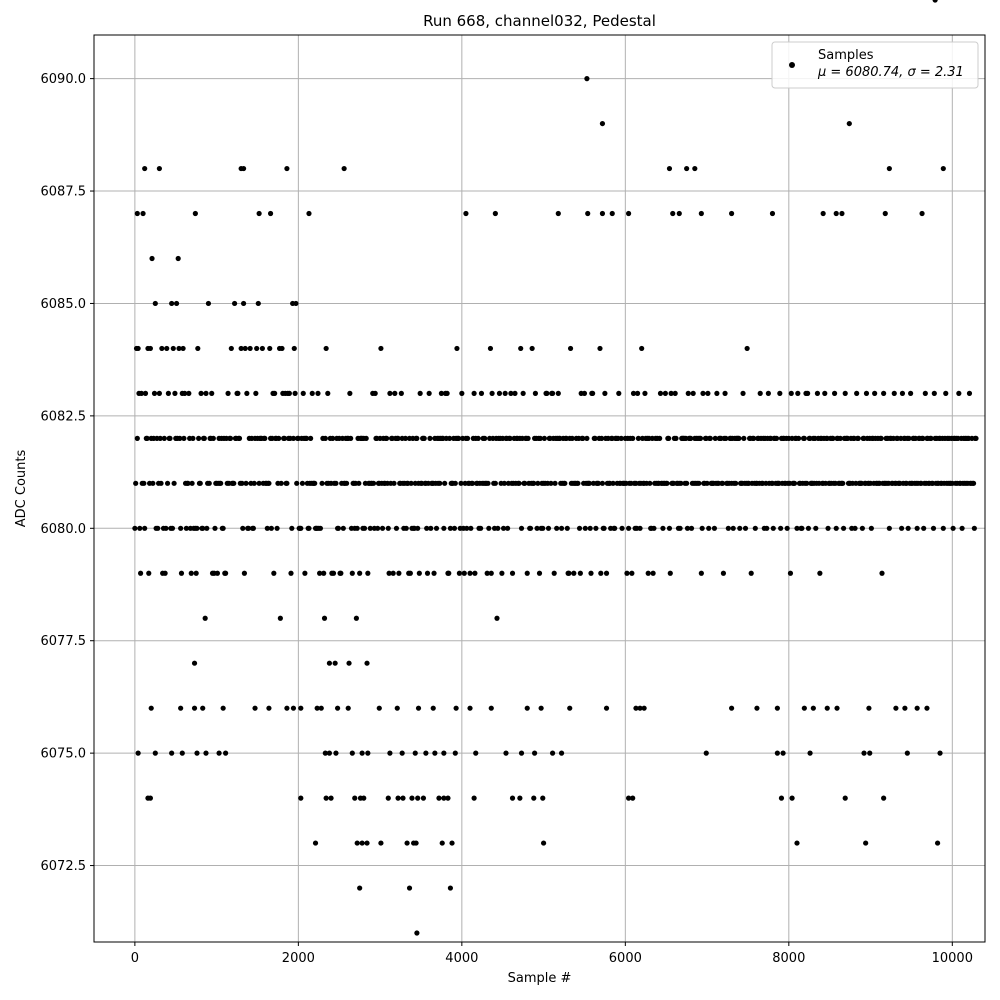 This screenshot has height=1000, width=1000. What do you see at coordinates (875, 65) in the screenshot?
I see `legend: Samples μ = 6080.74, σ = 2.31` at bounding box center [875, 65].